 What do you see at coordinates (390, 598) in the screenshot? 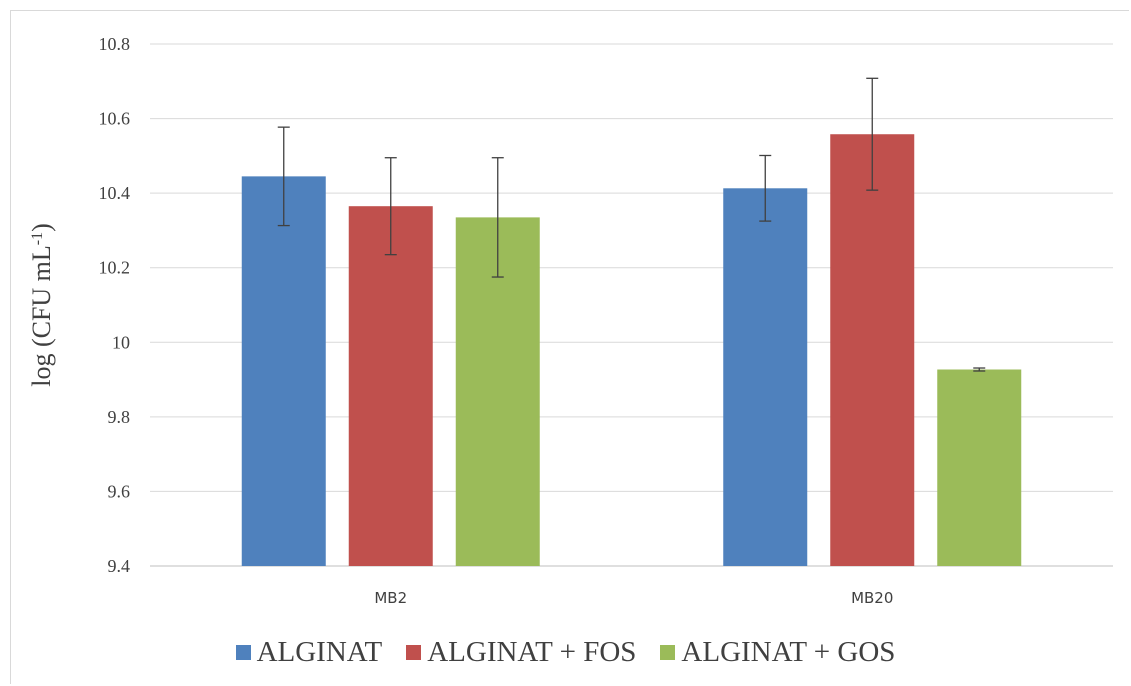
I see `x-category-label: MB2` at bounding box center [390, 598].